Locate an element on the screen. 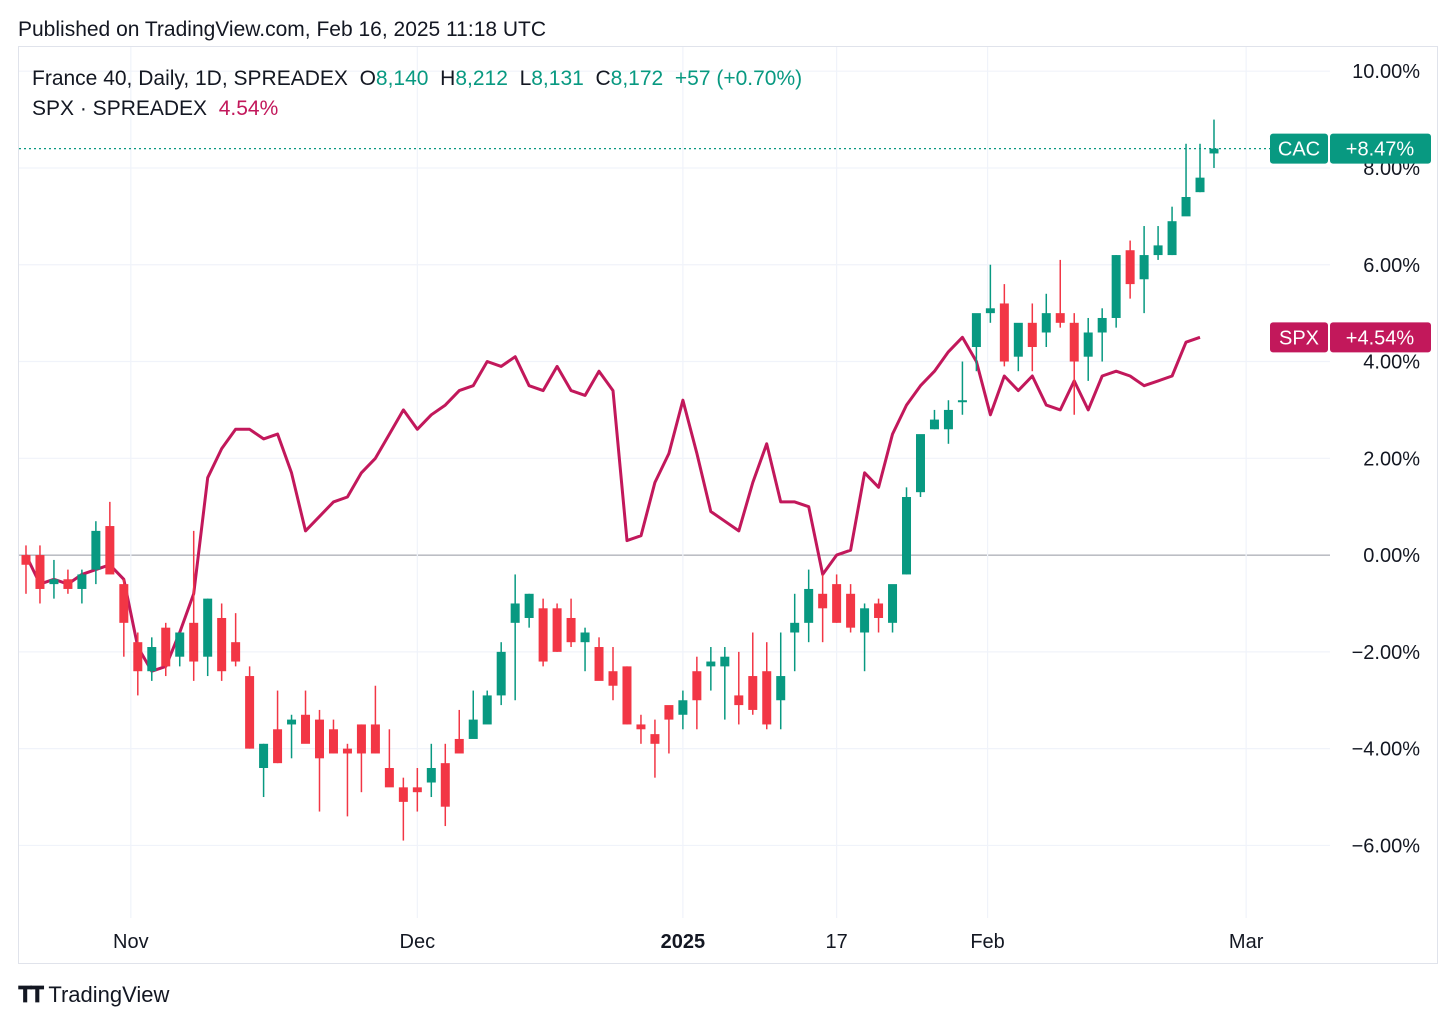 The image size is (1456, 1026). x-tick-label: Feb is located at coordinates (987, 942).